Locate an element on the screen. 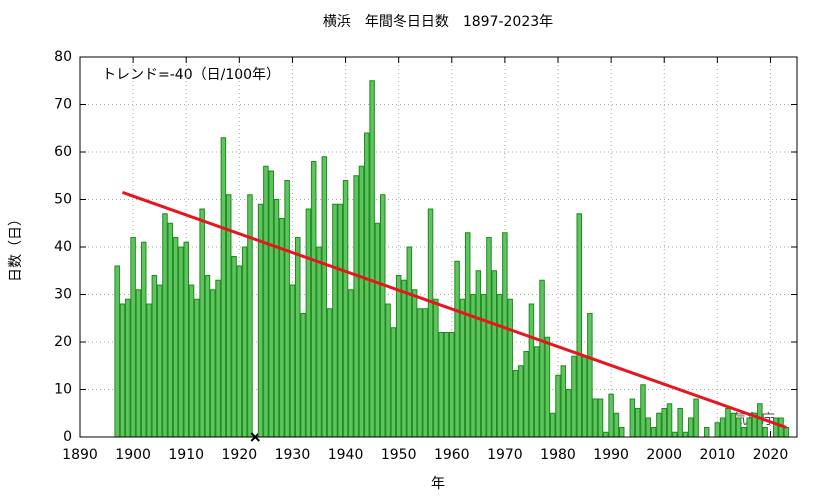 The image size is (833, 502). x-axis-label: 年 is located at coordinates (438, 484).